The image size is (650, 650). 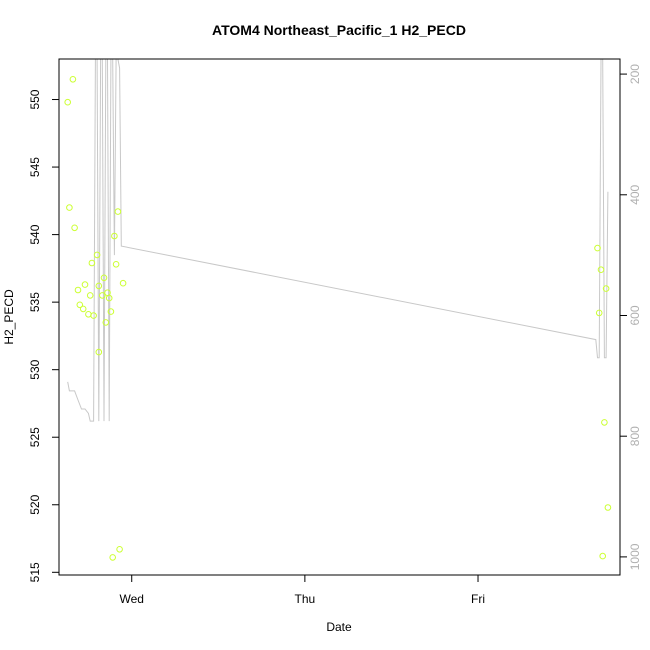 I want to click on y-tick-label: 550, so click(x=35, y=99).